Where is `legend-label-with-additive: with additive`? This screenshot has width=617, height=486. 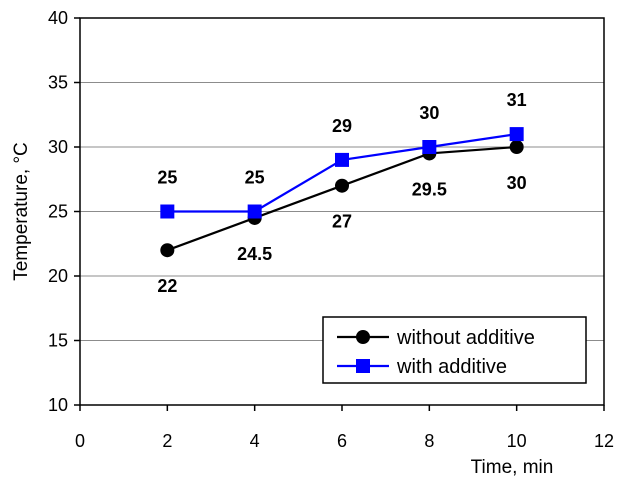
legend-label-with-additive: with additive is located at coordinates (451, 367).